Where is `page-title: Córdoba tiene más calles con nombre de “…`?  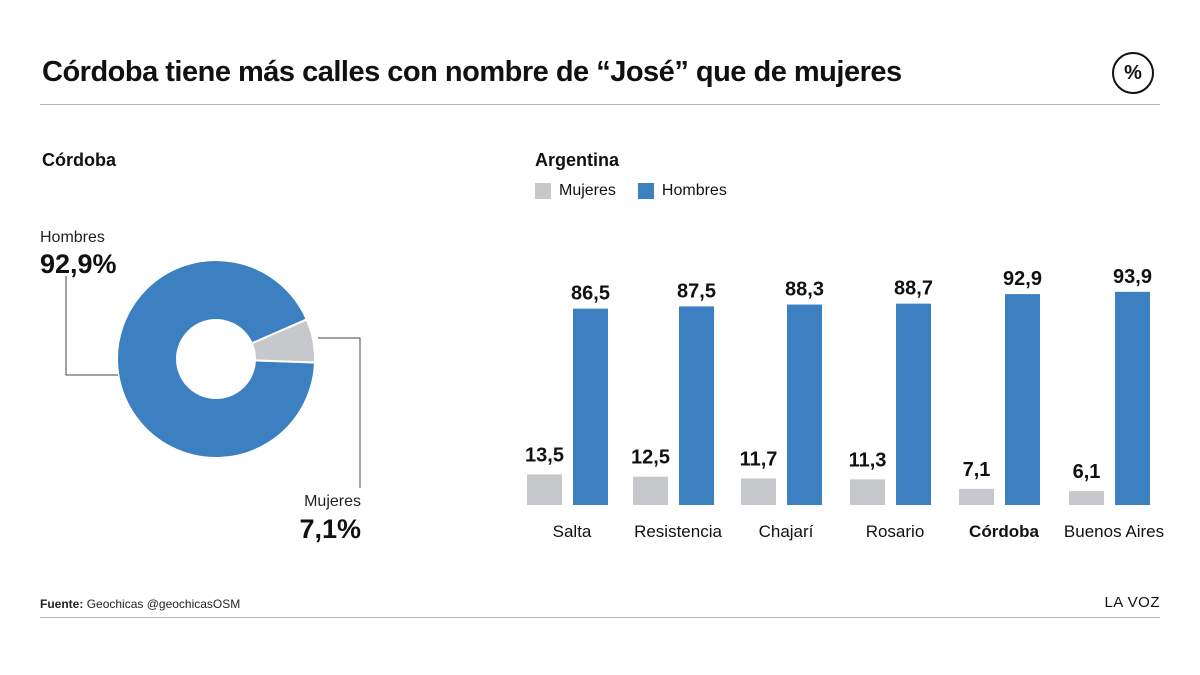
page-title: Córdoba tiene más calles con nombre de “… is located at coordinates (472, 72).